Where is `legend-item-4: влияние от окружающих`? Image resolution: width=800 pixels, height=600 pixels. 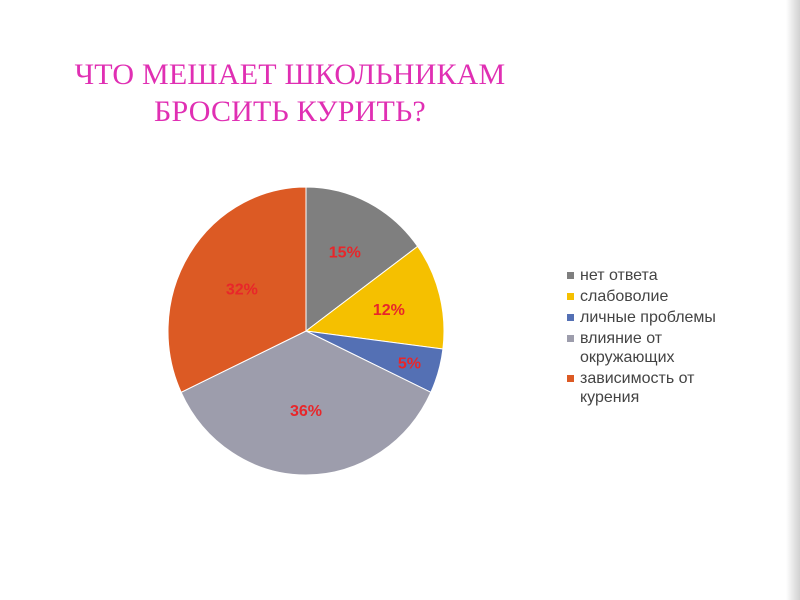
legend-item-4: влияние от окружающих is located at coordinates (667, 348).